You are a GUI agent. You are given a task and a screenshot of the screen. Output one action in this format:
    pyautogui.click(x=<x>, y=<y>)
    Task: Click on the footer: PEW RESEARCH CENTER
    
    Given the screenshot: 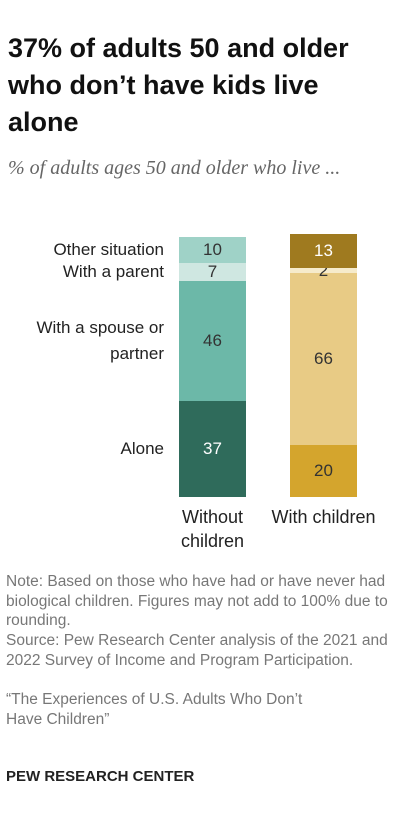 What is the action you would take?
    pyautogui.click(x=100, y=776)
    